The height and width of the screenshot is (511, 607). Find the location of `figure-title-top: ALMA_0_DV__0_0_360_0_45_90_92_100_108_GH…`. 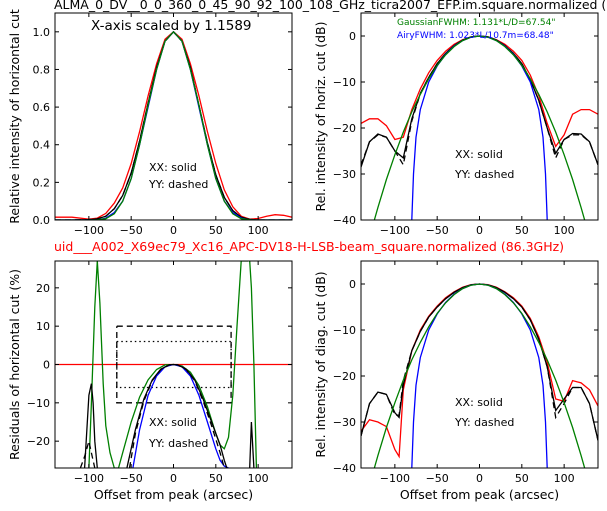

figure-title-top: ALMA_0_DV__0_0_360_0_45_90_92_100_108_GH… is located at coordinates (330, 6).